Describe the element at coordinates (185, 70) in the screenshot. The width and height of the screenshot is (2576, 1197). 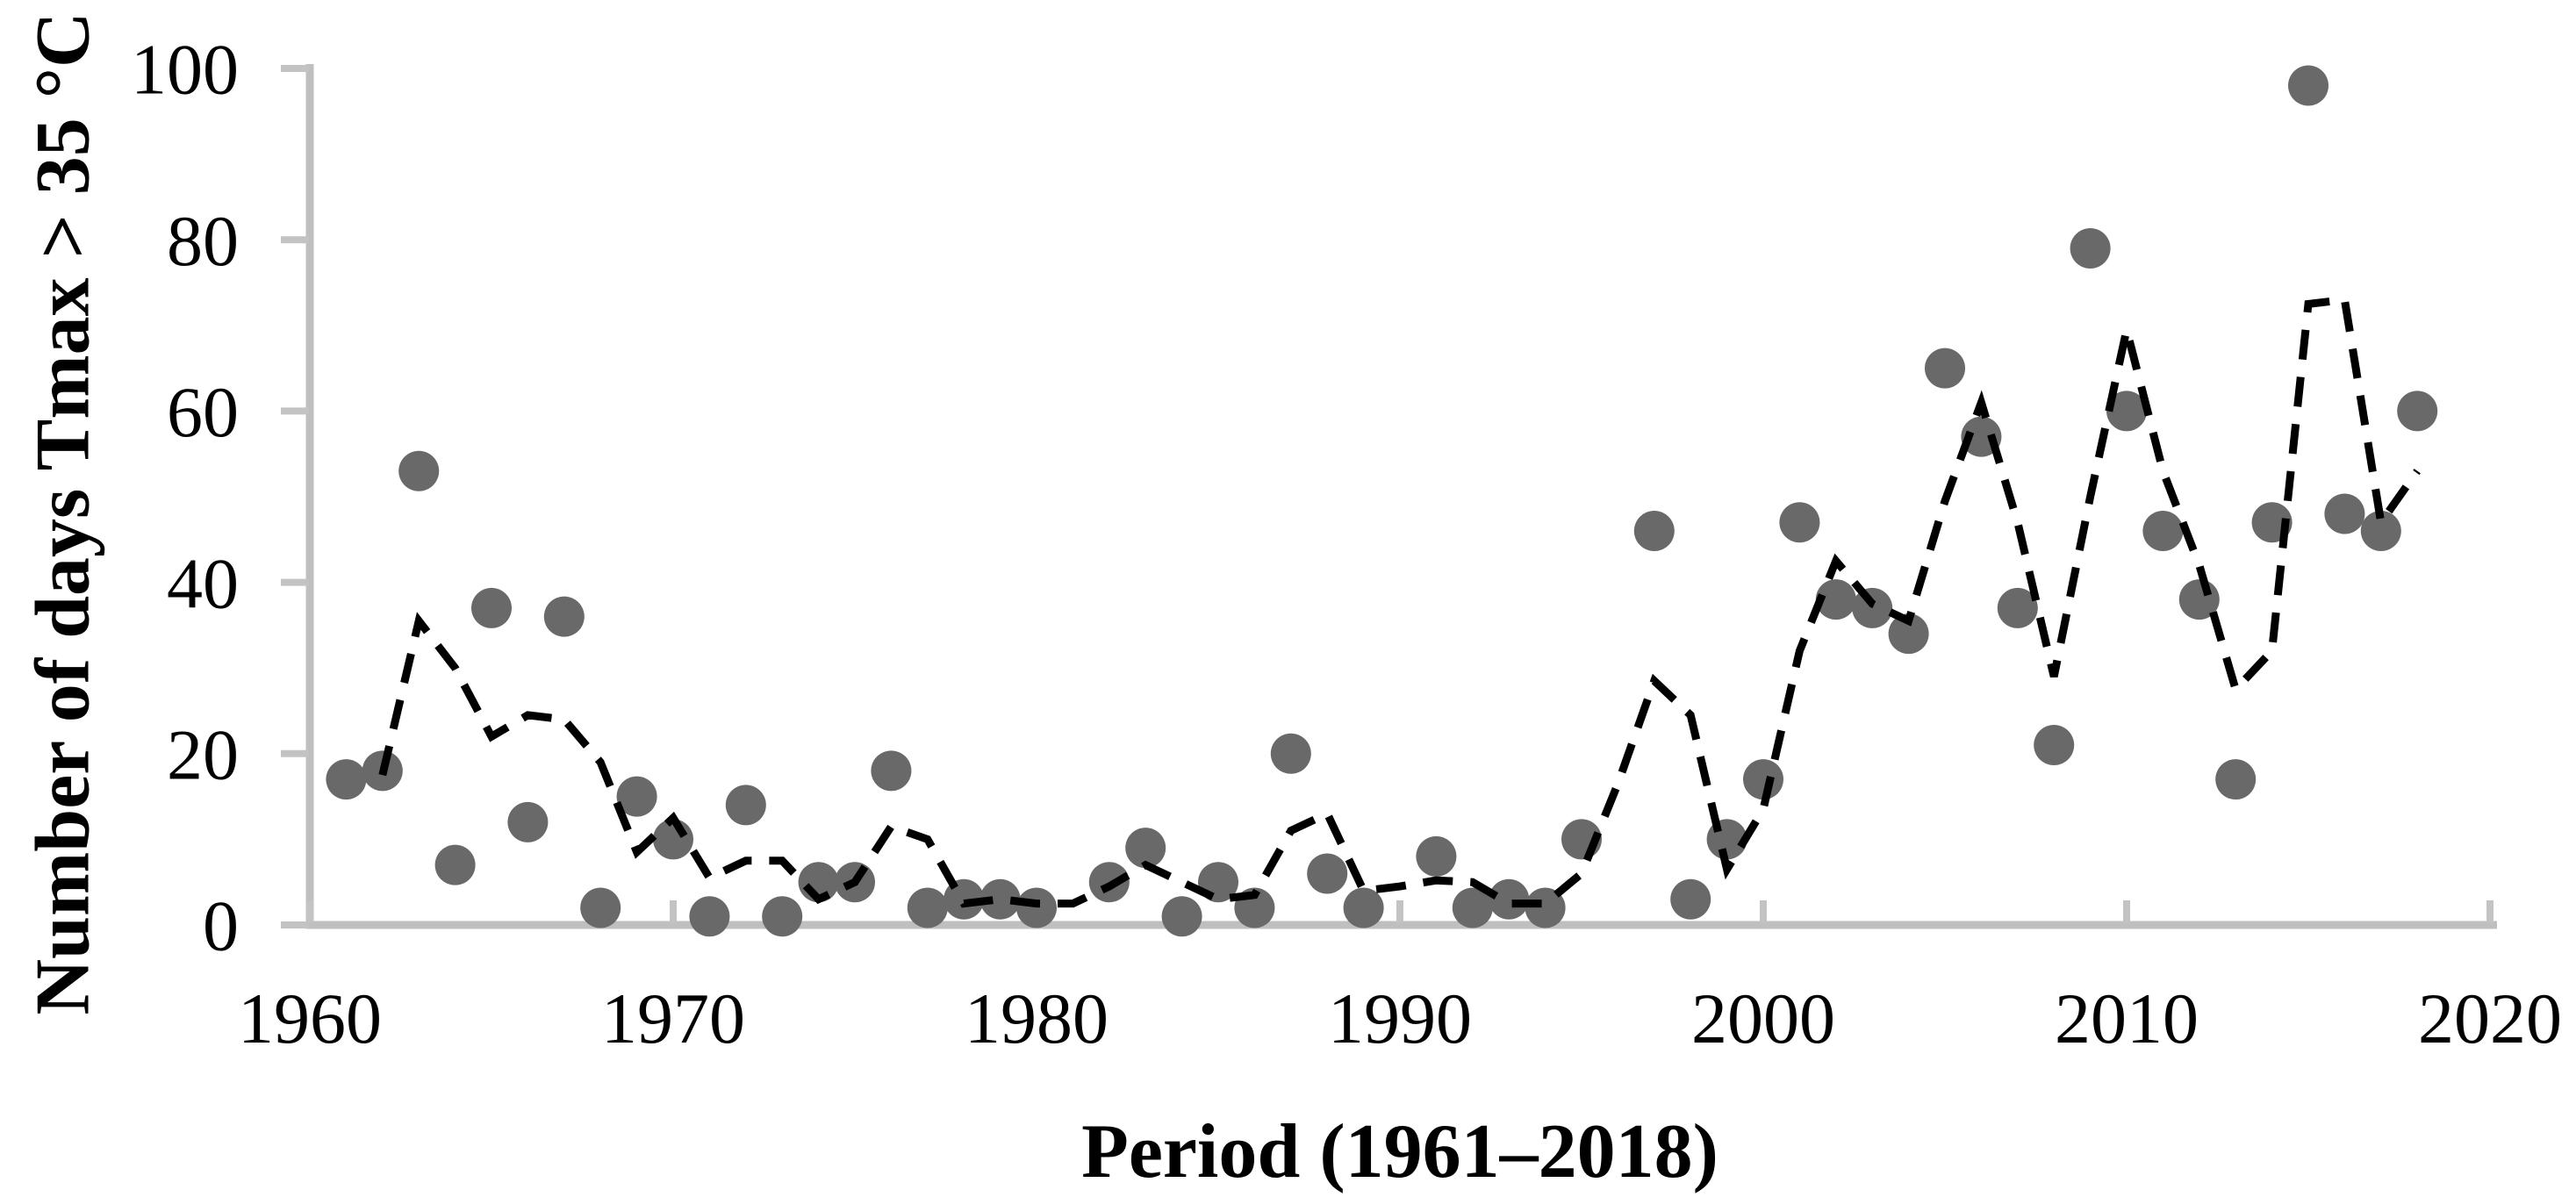
I see `y-tick-label: 100` at that location.